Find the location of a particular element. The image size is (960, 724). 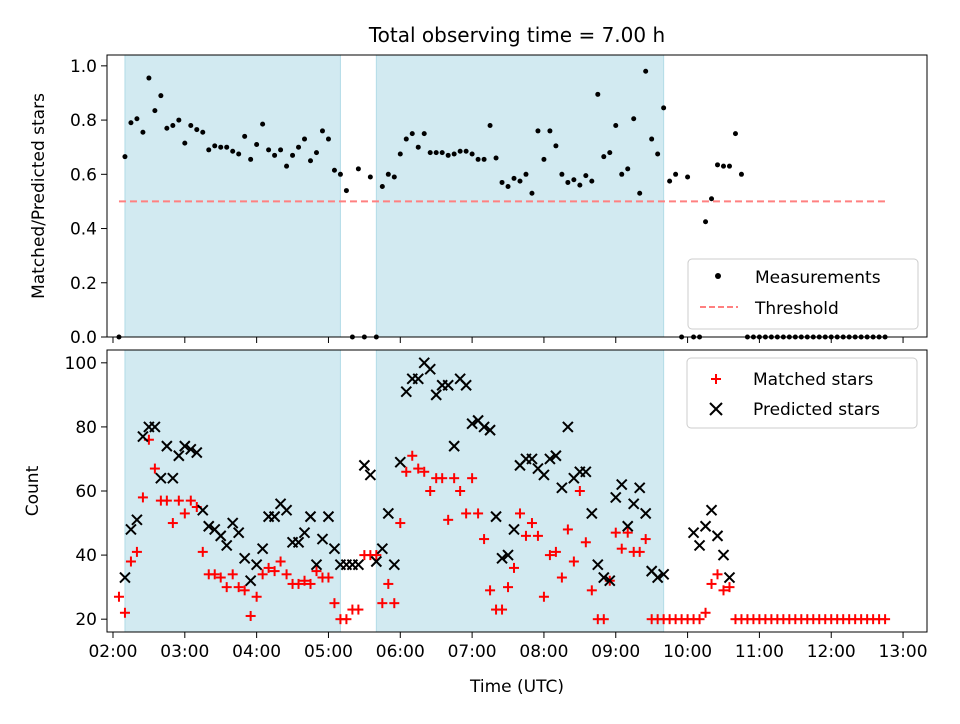

y-tick-label: 40 is located at coordinates (86, 556).